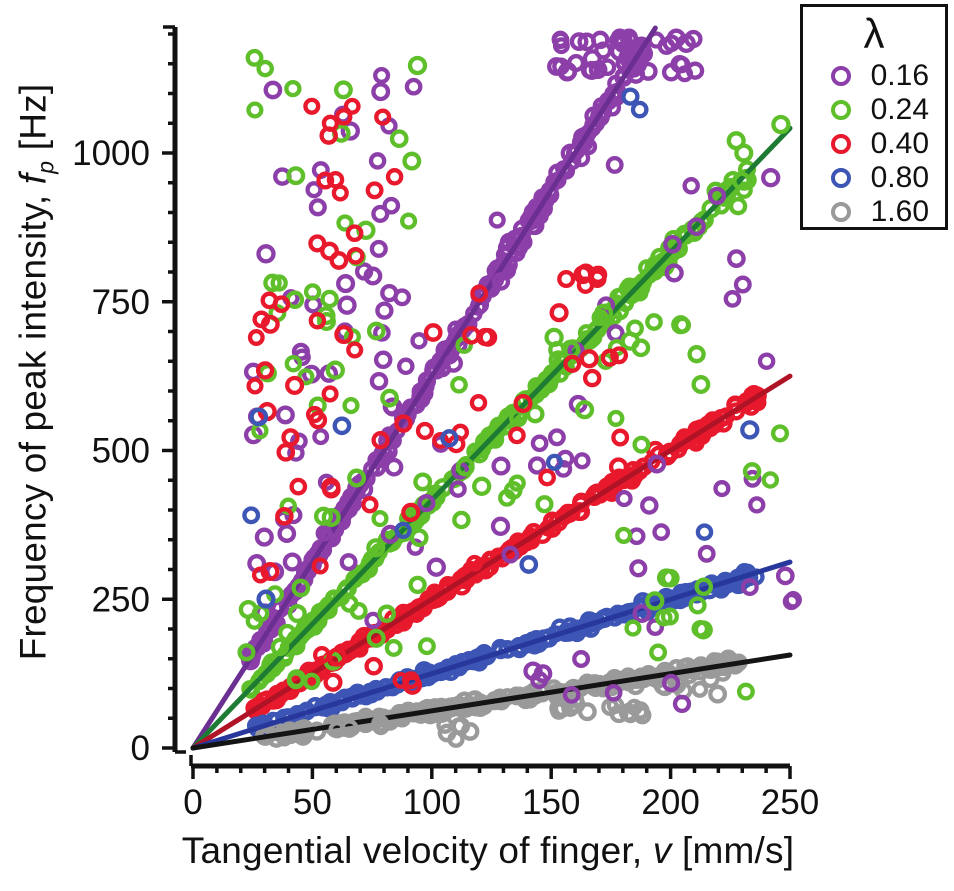 This screenshot has width=954, height=891. Describe the element at coordinates (790, 802) in the screenshot. I see `x-tick-label: 250` at that location.